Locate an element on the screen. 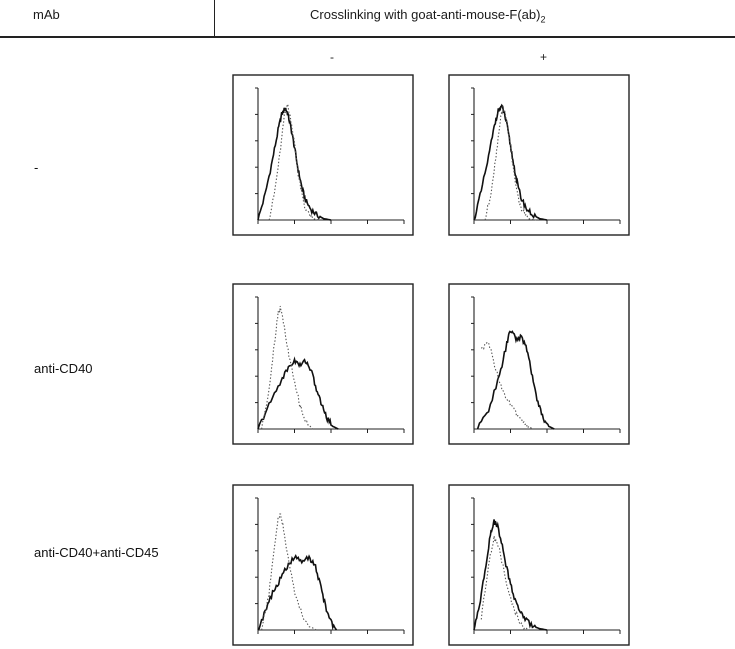 The image size is (735, 649). histogram-anti-cd40-minus is located at coordinates (323, 364).